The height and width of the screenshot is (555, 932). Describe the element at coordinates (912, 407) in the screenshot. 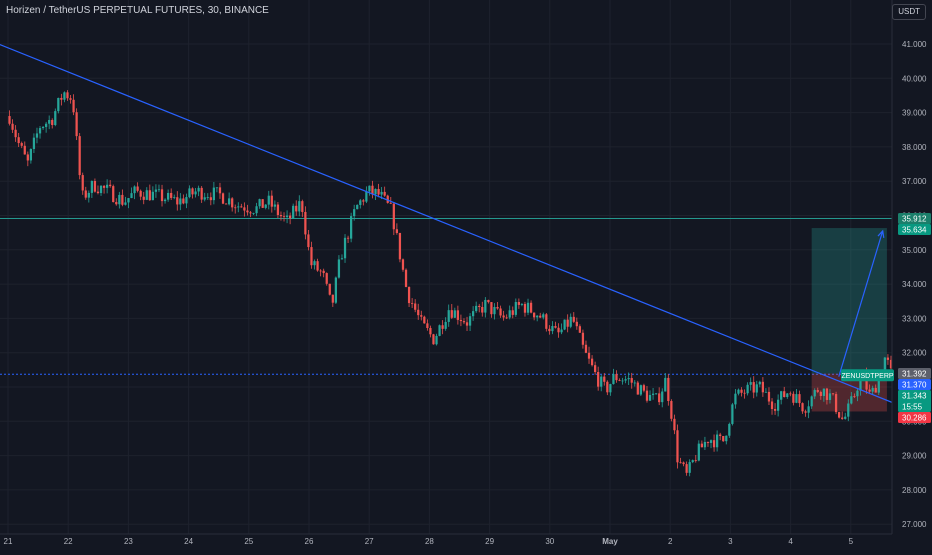

I see `price-label-countdown: 15:55` at that location.